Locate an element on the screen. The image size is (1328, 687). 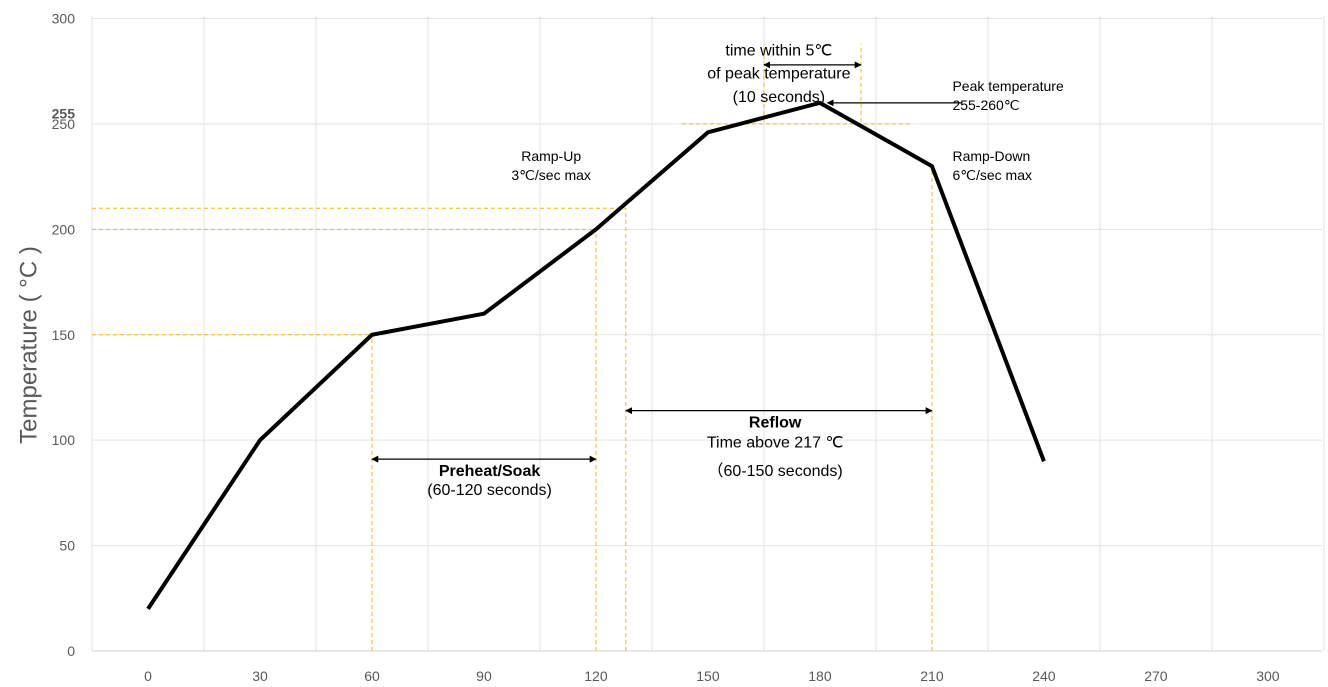
y-tick-label: 250 is located at coordinates (64, 124).